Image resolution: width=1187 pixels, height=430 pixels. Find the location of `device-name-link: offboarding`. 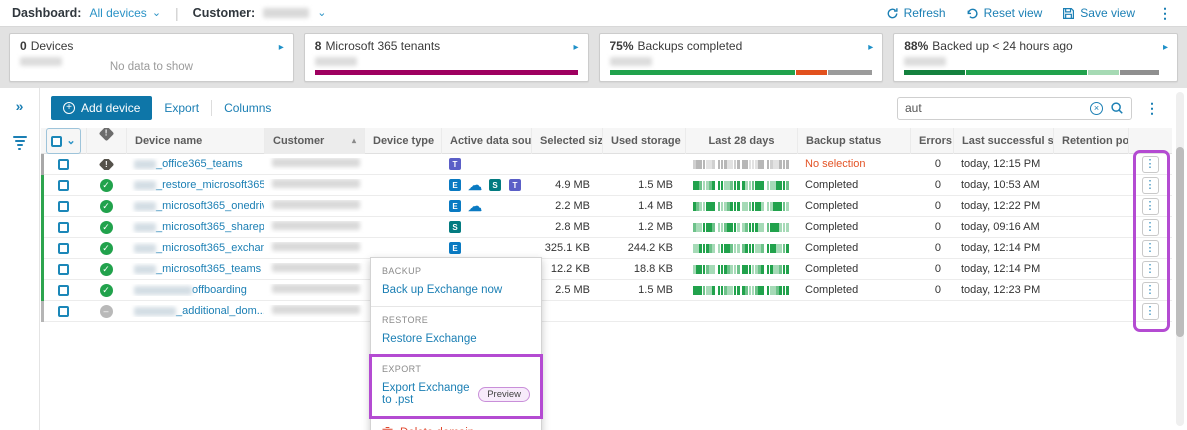

device-name-link: offboarding is located at coordinates (195, 290).